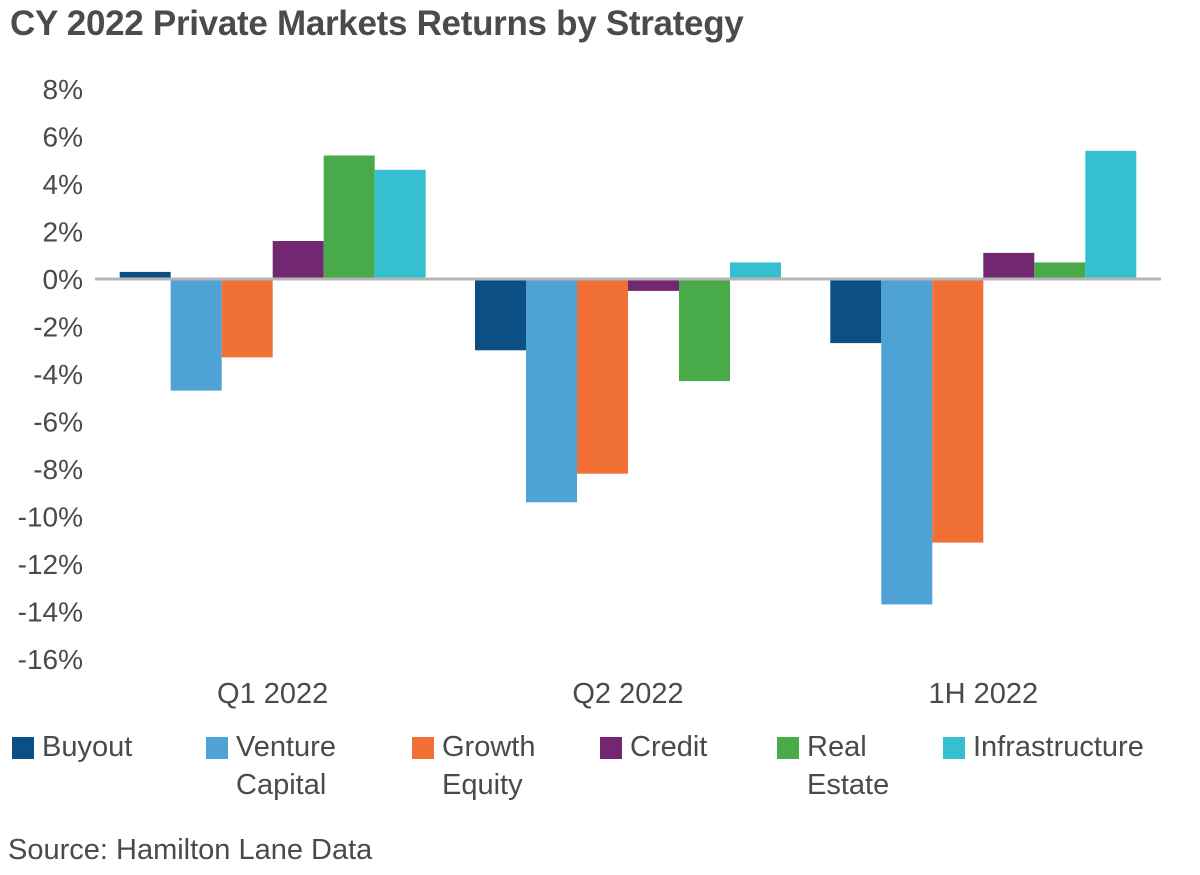 Image resolution: width=1200 pixels, height=875 pixels. What do you see at coordinates (63, 89) in the screenshot?
I see `y-tick-label: 8%` at bounding box center [63, 89].